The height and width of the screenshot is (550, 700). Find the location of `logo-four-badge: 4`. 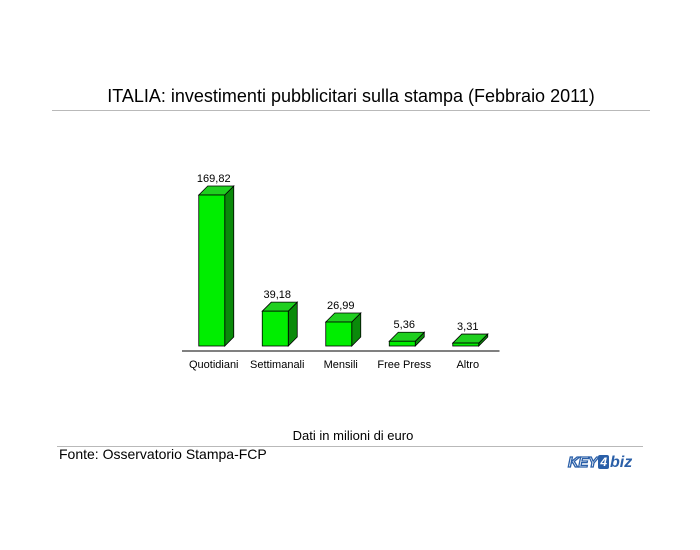

logo-four-badge: 4 is located at coordinates (604, 462).